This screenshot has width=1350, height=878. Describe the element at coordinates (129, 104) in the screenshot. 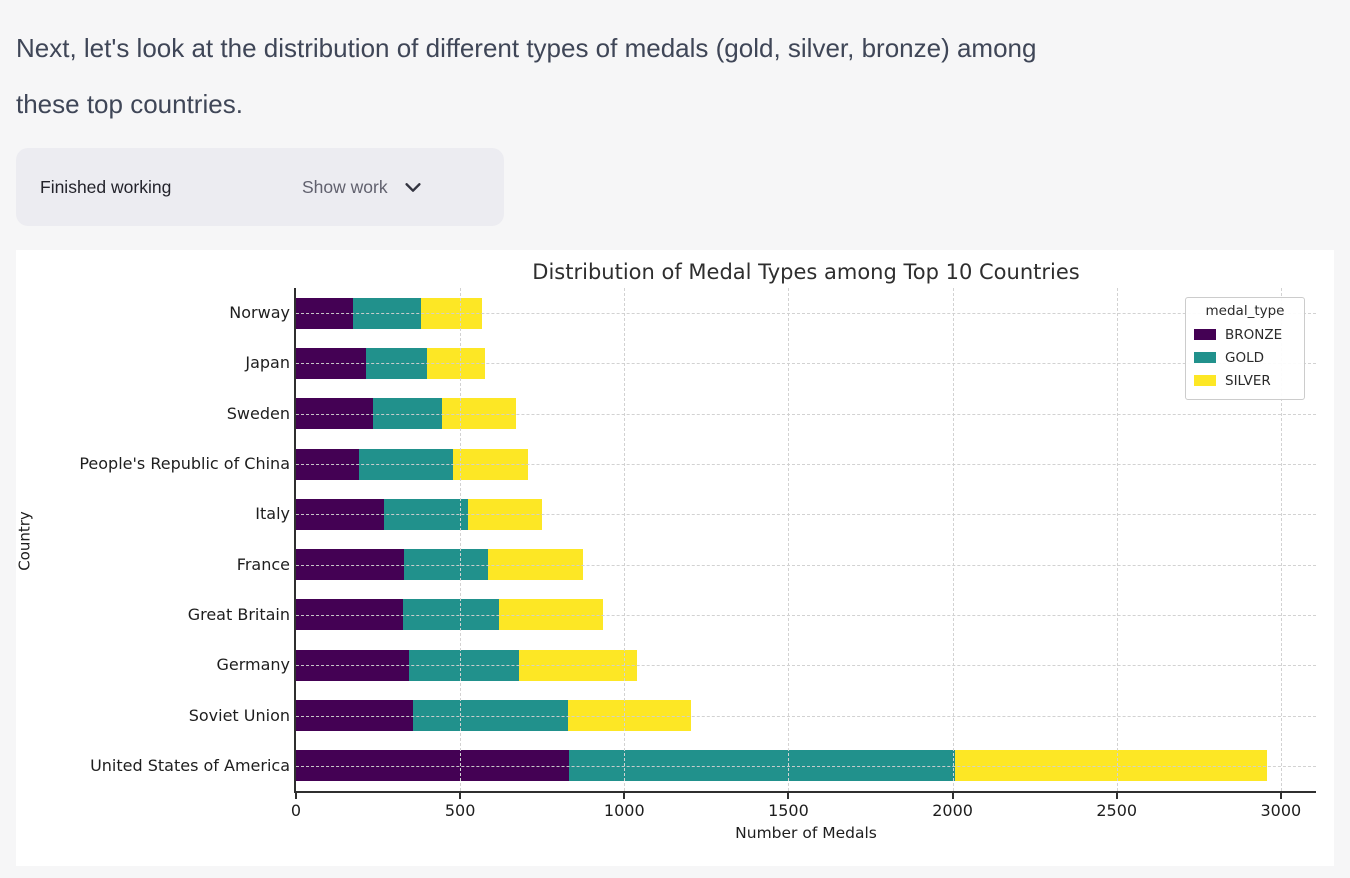

I see `assistant-message-line-2: these top countries.` at that location.